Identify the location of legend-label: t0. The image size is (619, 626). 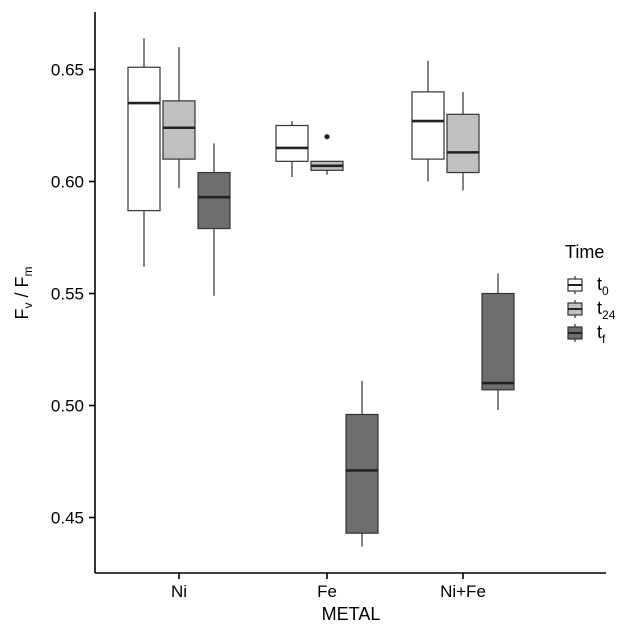
(603, 286).